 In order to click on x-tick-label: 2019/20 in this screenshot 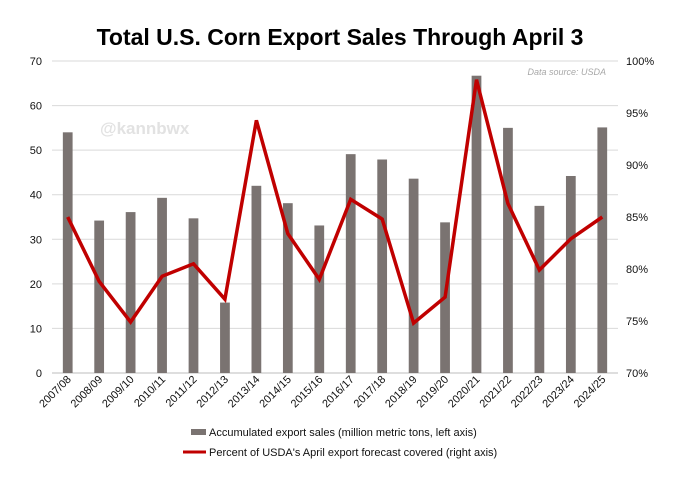, I will do `click(433, 392)`.